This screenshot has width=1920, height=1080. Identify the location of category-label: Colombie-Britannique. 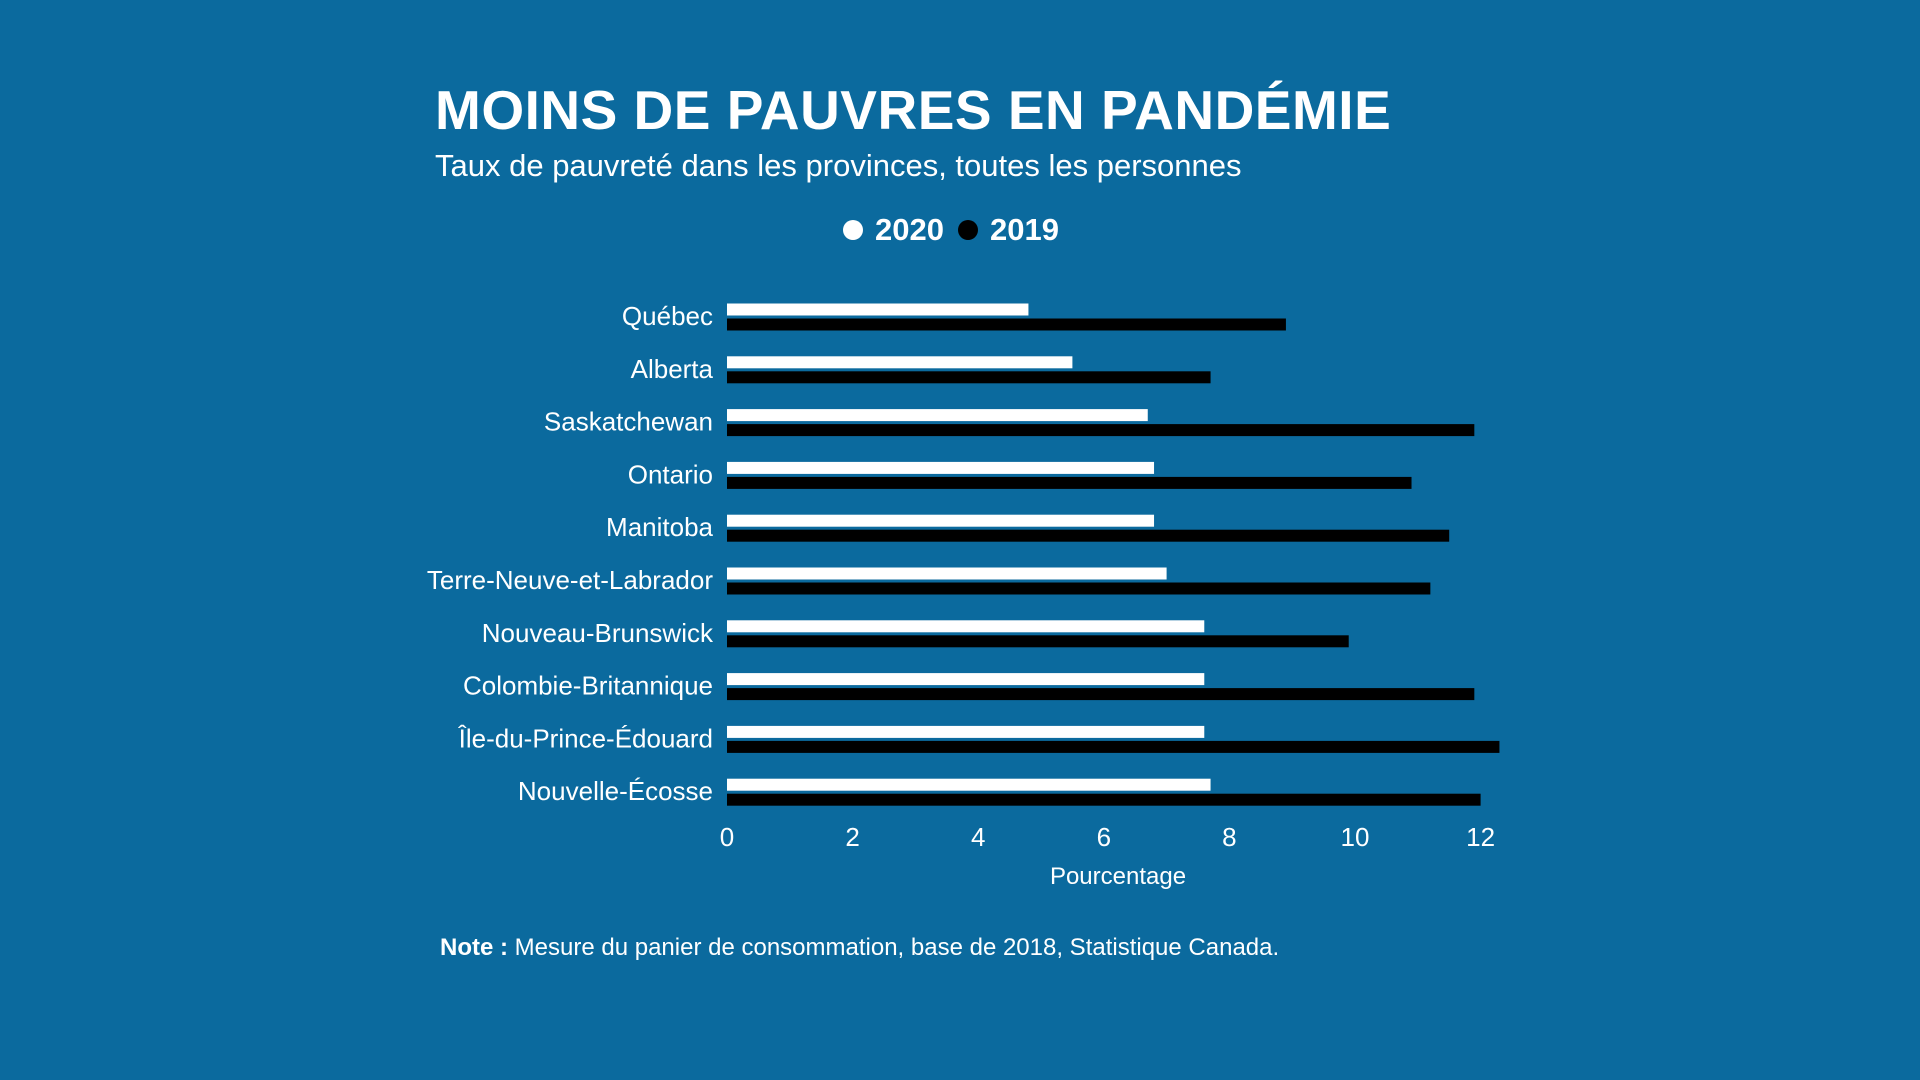
(588, 686).